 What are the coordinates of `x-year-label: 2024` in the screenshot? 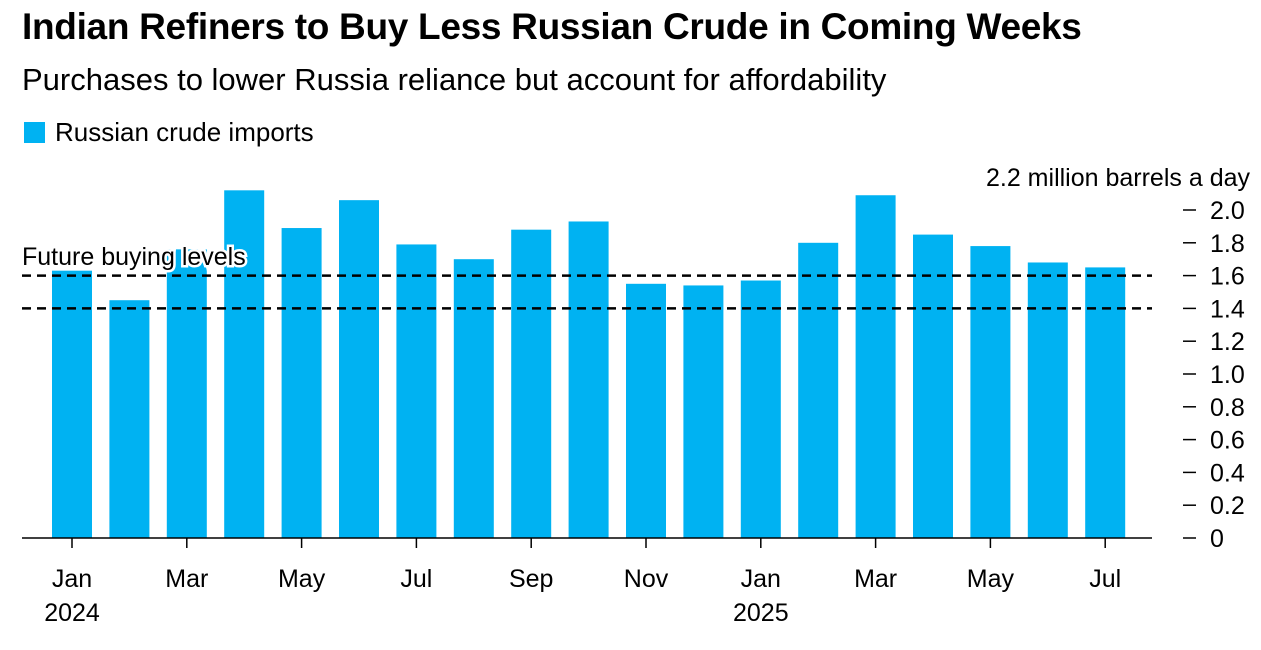 It's located at (72, 613).